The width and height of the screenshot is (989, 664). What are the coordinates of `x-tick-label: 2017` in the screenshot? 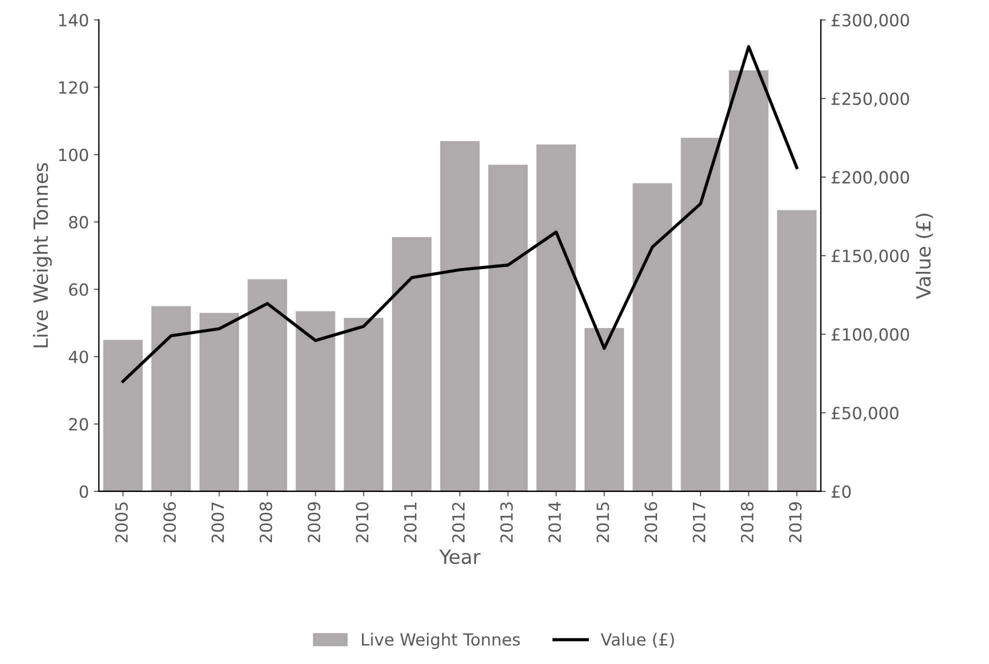 It's located at (699, 522).